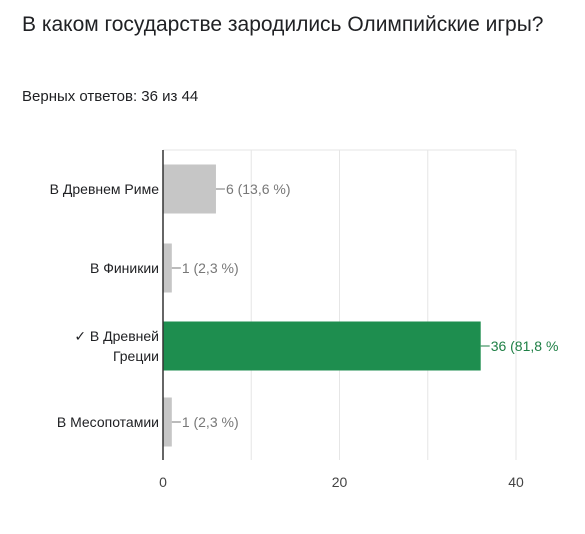 The width and height of the screenshot is (585, 534). I want to click on x-tick-label: 0, so click(163, 482).